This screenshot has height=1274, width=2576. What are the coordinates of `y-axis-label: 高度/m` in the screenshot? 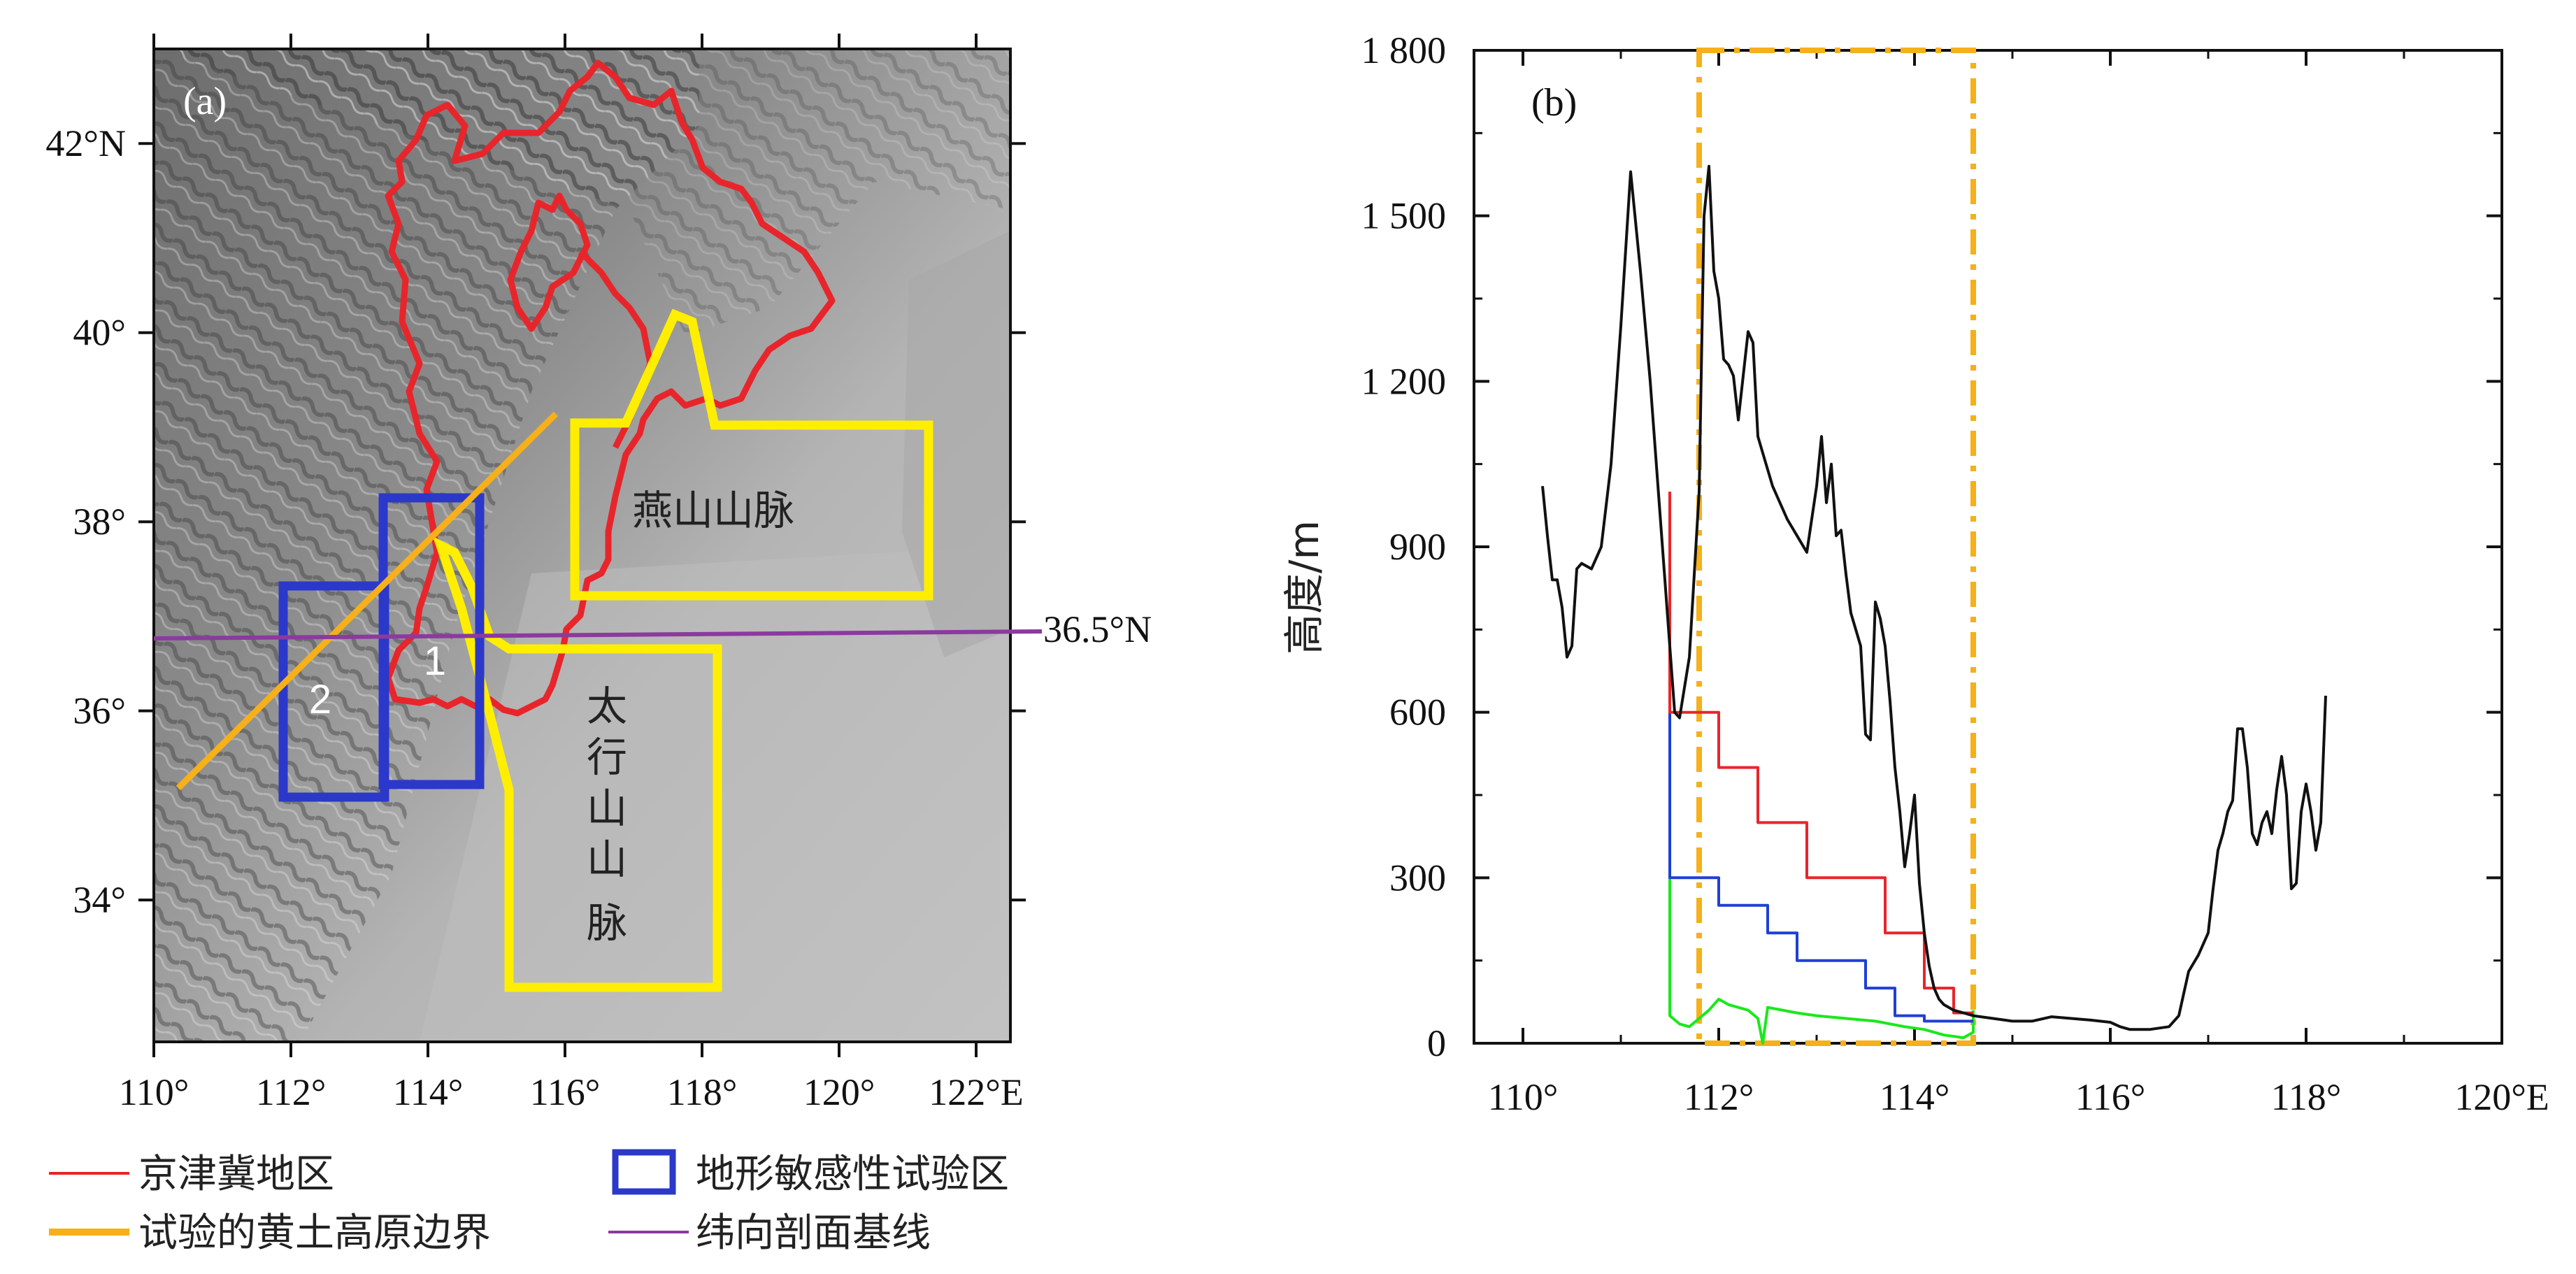 It's located at (1304, 587).